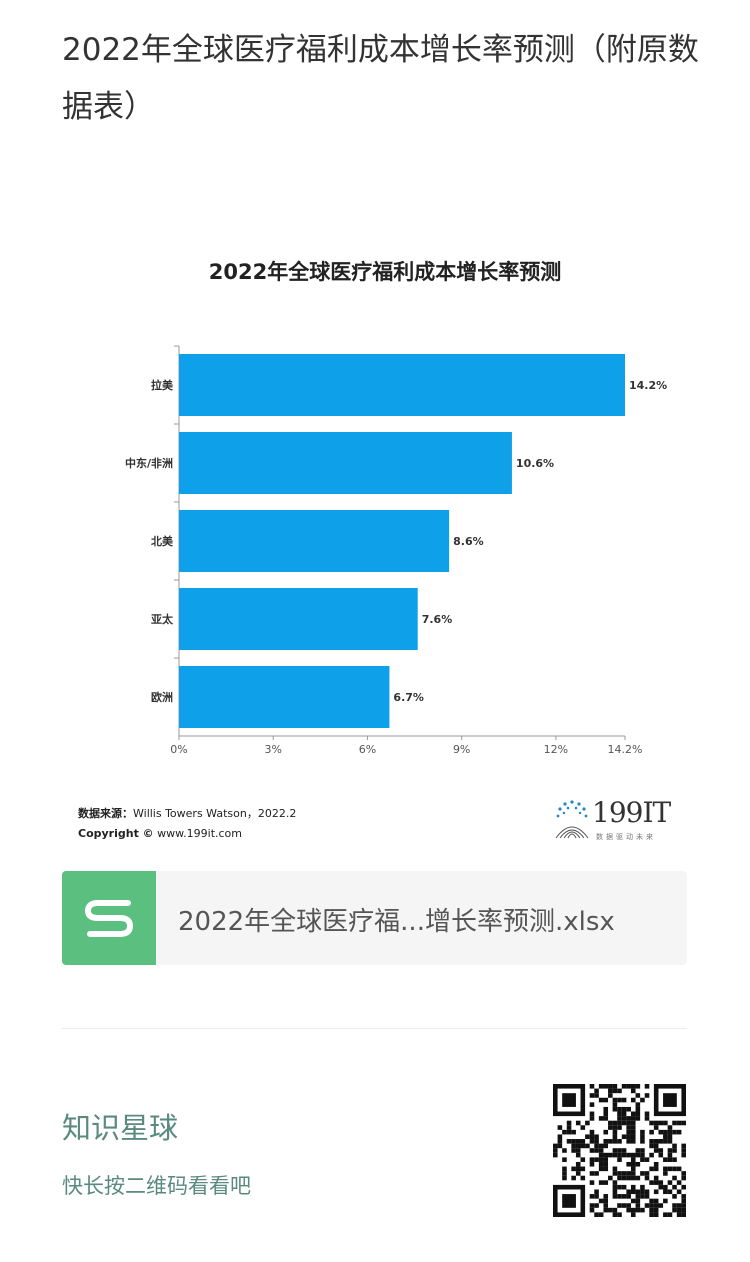 The image size is (750, 1262). Describe the element at coordinates (535, 463) in the screenshot. I see `data-label: 10.6%` at that location.